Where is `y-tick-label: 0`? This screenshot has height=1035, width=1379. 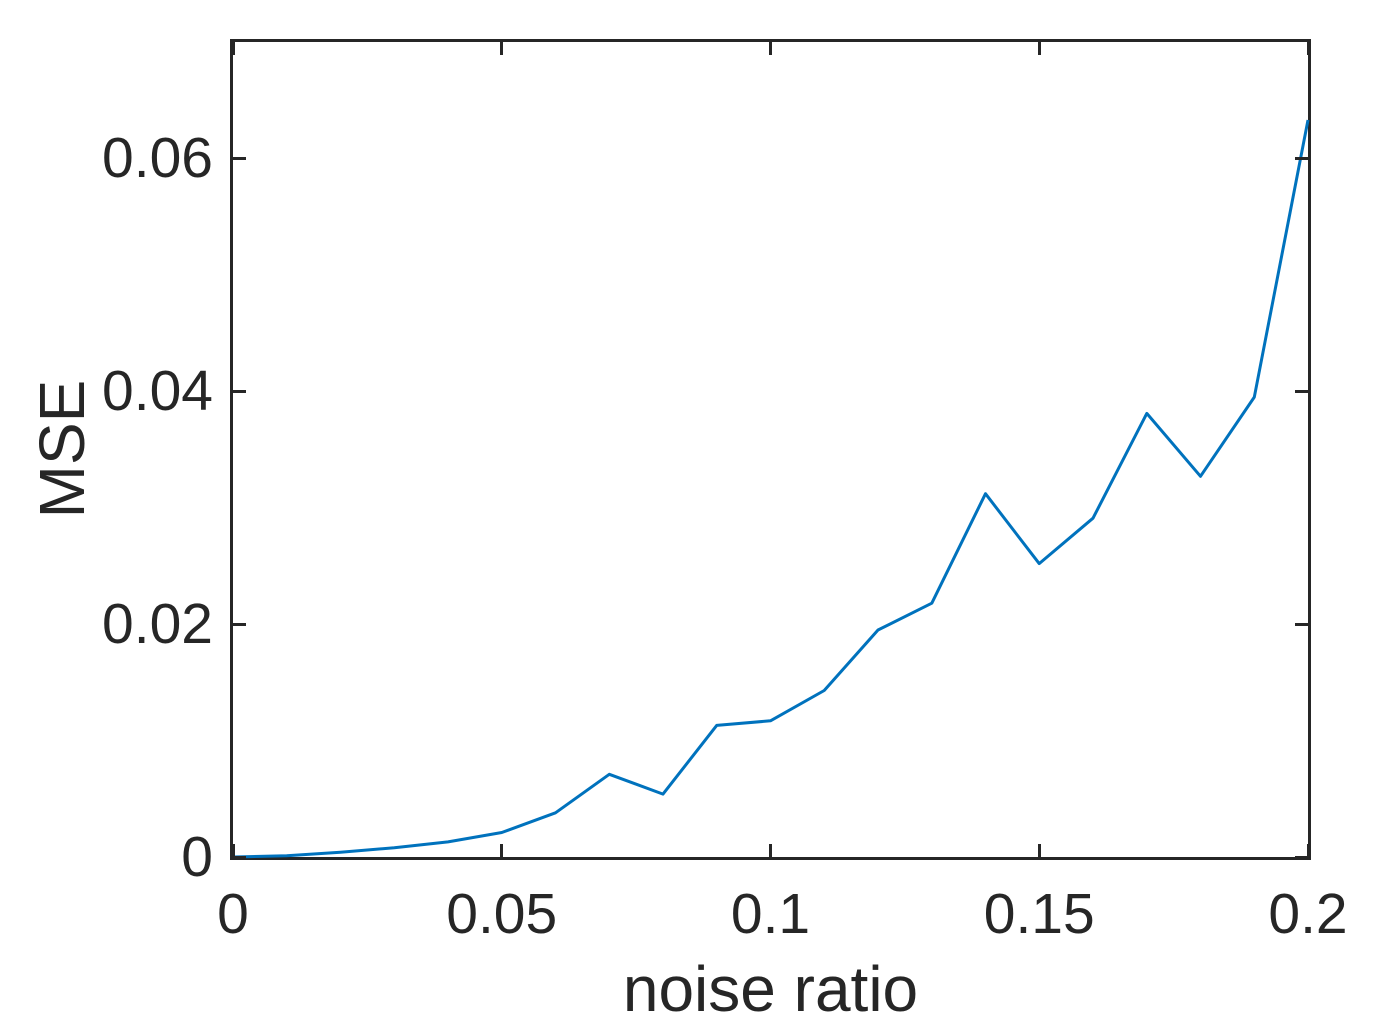
y-tick-label: 0 is located at coordinates (197, 857).